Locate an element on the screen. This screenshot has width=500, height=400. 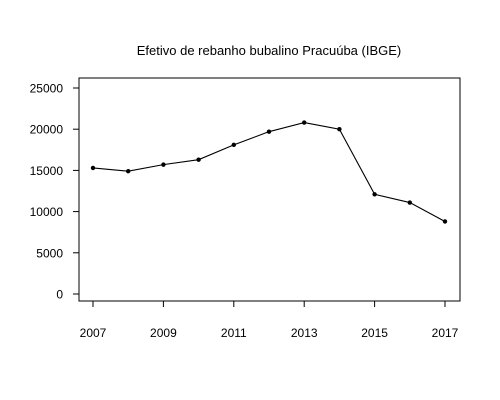
y-tick-label-10000: 10000 is located at coordinates (47, 212).